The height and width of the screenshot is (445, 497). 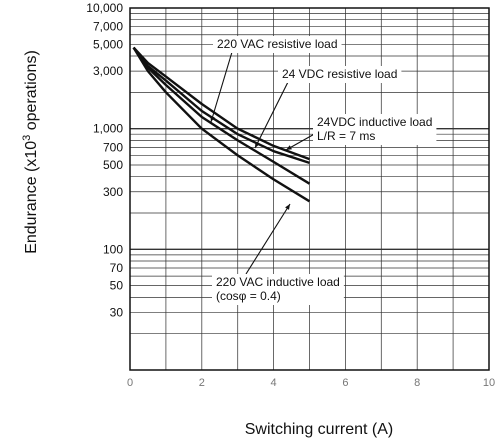 What do you see at coordinates (113, 249) in the screenshot?
I see `y-tick-label: 100` at bounding box center [113, 249].